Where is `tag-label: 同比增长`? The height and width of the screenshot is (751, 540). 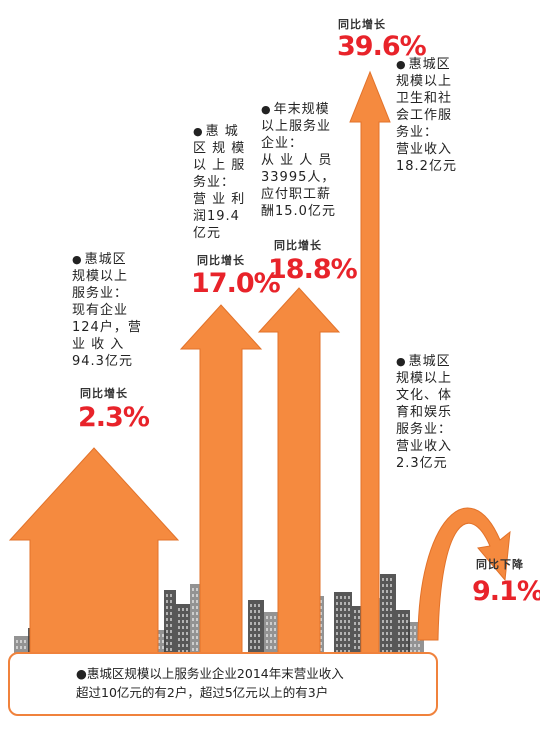 tag-label: 同比增长 is located at coordinates (362, 24).